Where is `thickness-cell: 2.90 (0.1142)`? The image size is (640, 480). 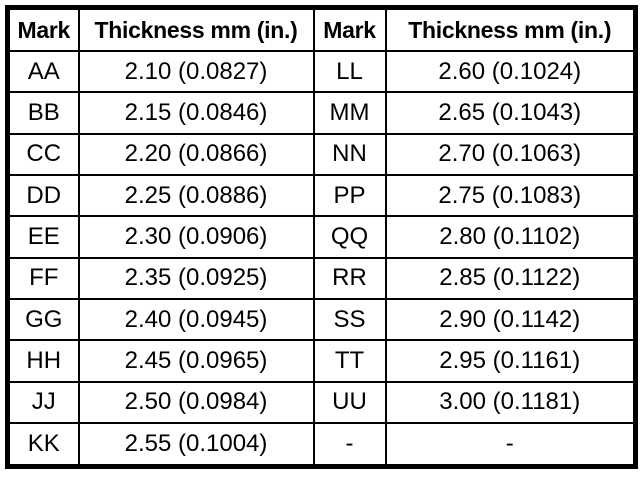
thickness-cell: 2.90 (0.1142) is located at coordinates (510, 319).